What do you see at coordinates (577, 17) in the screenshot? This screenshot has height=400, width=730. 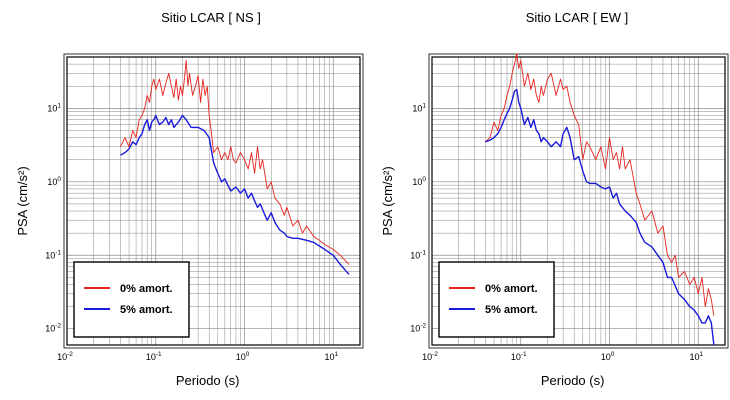 I see `chart-title: Sitio LCAR [ EW ]` at bounding box center [577, 17].